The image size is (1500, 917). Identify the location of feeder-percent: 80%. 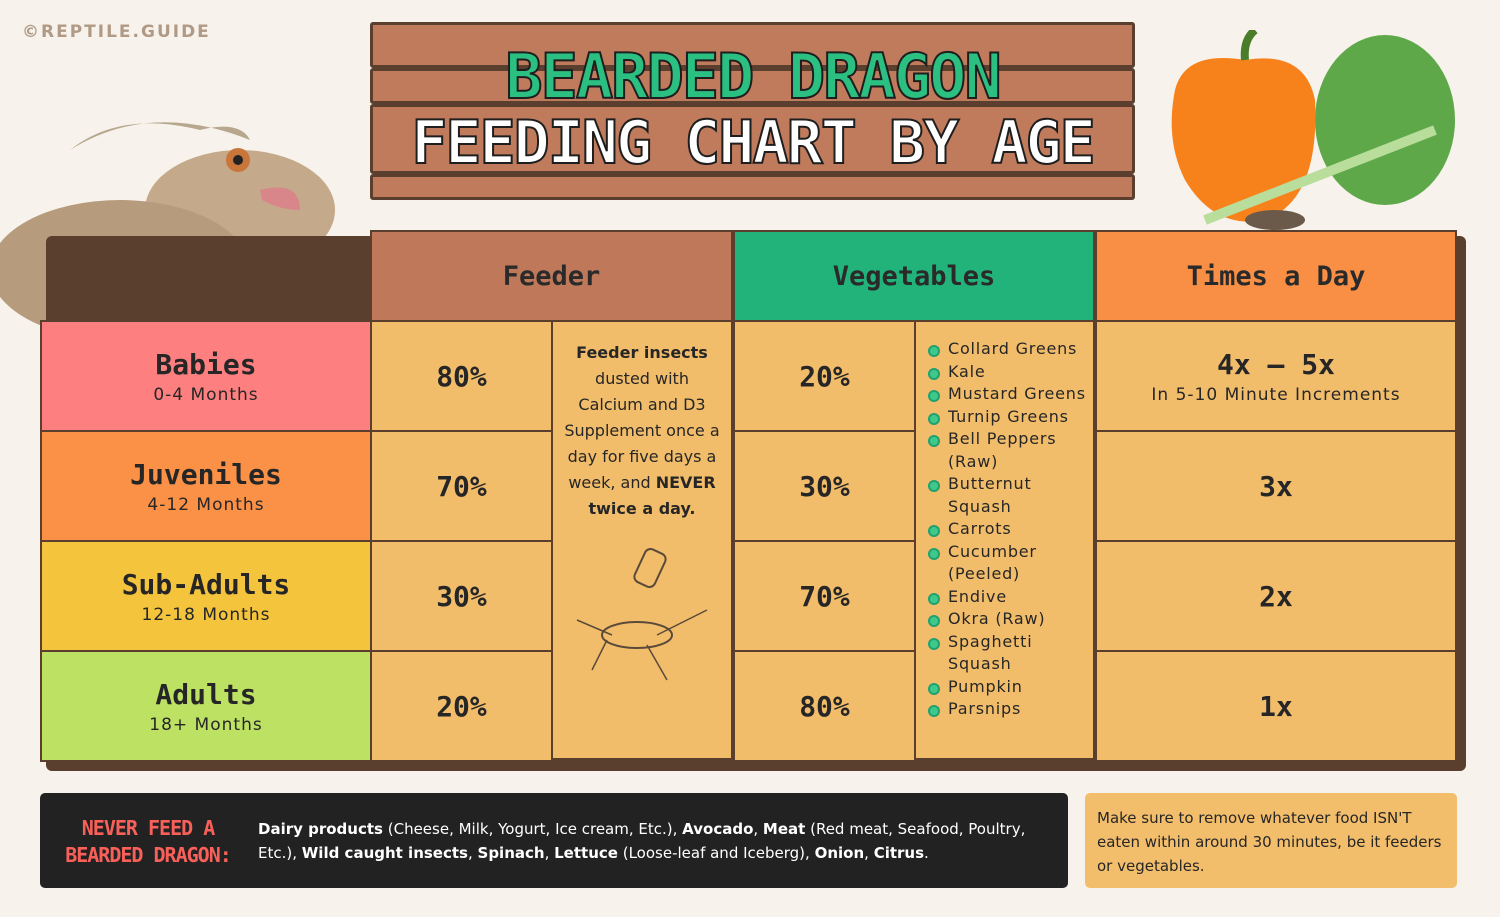
(461, 376).